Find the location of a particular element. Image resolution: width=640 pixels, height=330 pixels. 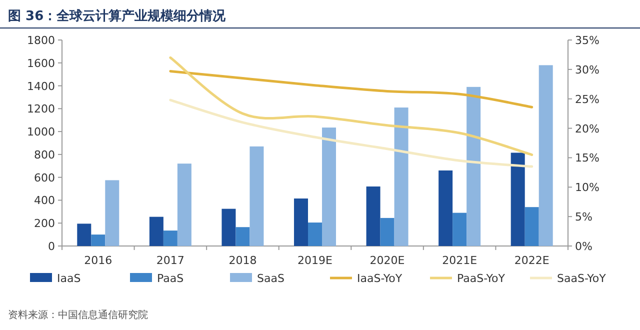

y-tick-label: 1000 is located at coordinates (41, 132).